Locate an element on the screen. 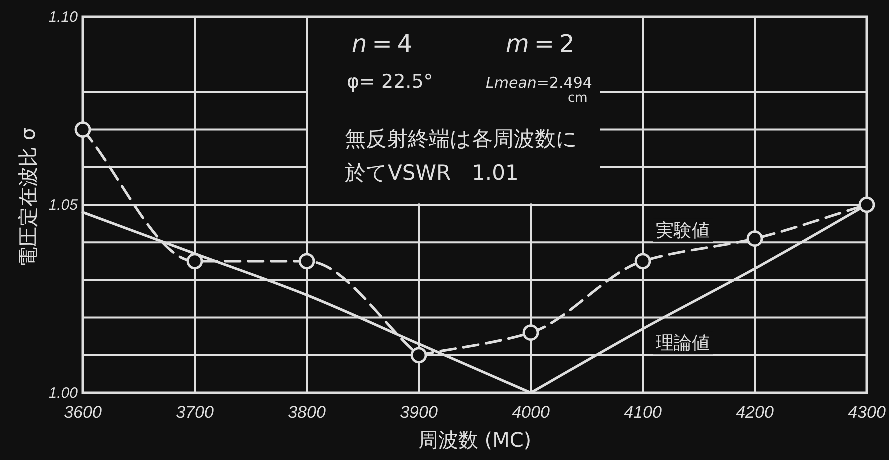 Image resolution: width=889 pixels, height=460 pixels. annotation: cm is located at coordinates (578, 98).